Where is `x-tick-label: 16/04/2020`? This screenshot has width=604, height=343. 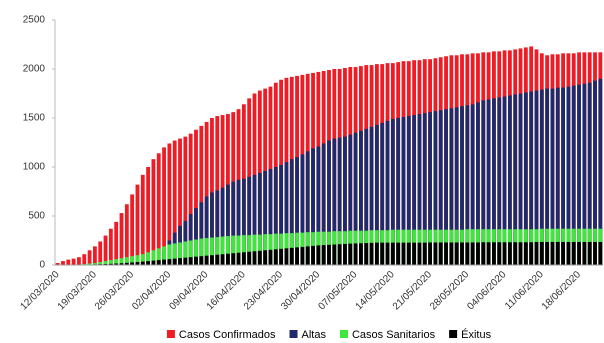
x-tick-label: 16/04/2020 is located at coordinates (226, 290).